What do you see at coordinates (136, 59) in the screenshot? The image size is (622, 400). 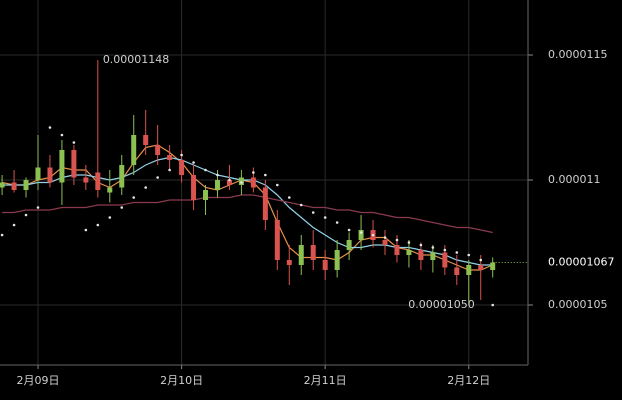 I see `max-label: 0.00001148` at bounding box center [136, 59].